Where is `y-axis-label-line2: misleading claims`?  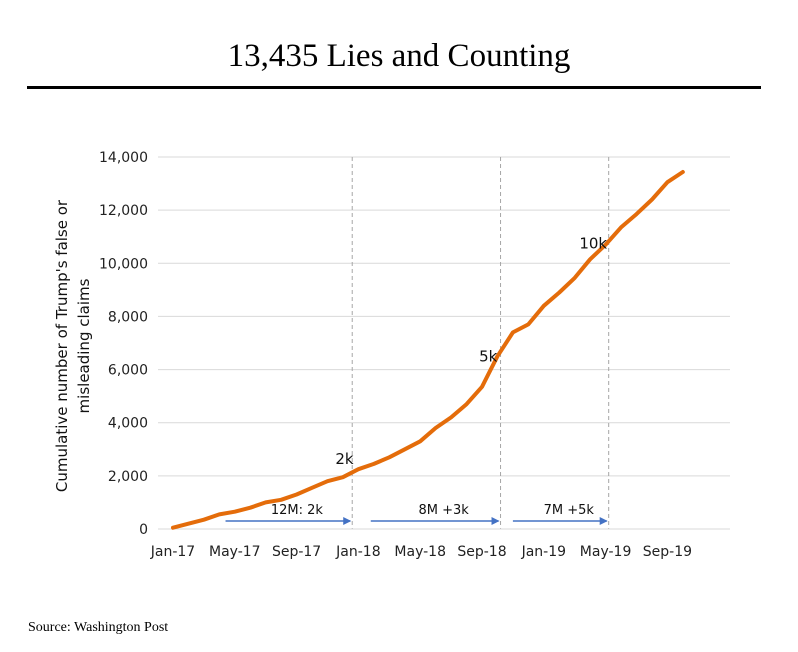 y-axis-label-line2: misleading claims is located at coordinates (84, 345).